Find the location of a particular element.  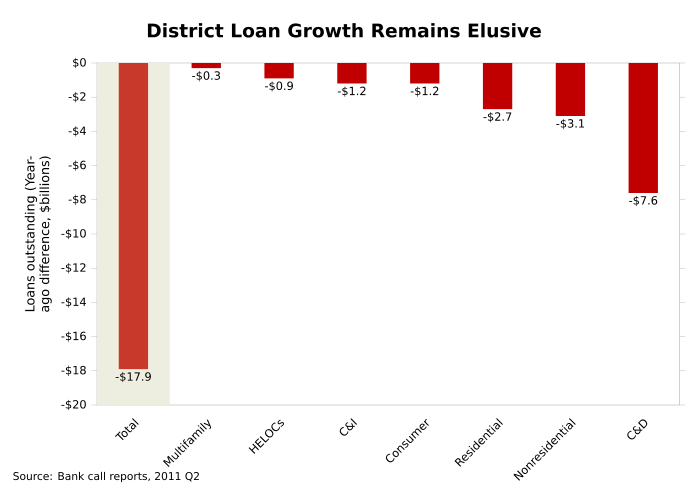

y-tick-label: -$12 is located at coordinates (73, 268).